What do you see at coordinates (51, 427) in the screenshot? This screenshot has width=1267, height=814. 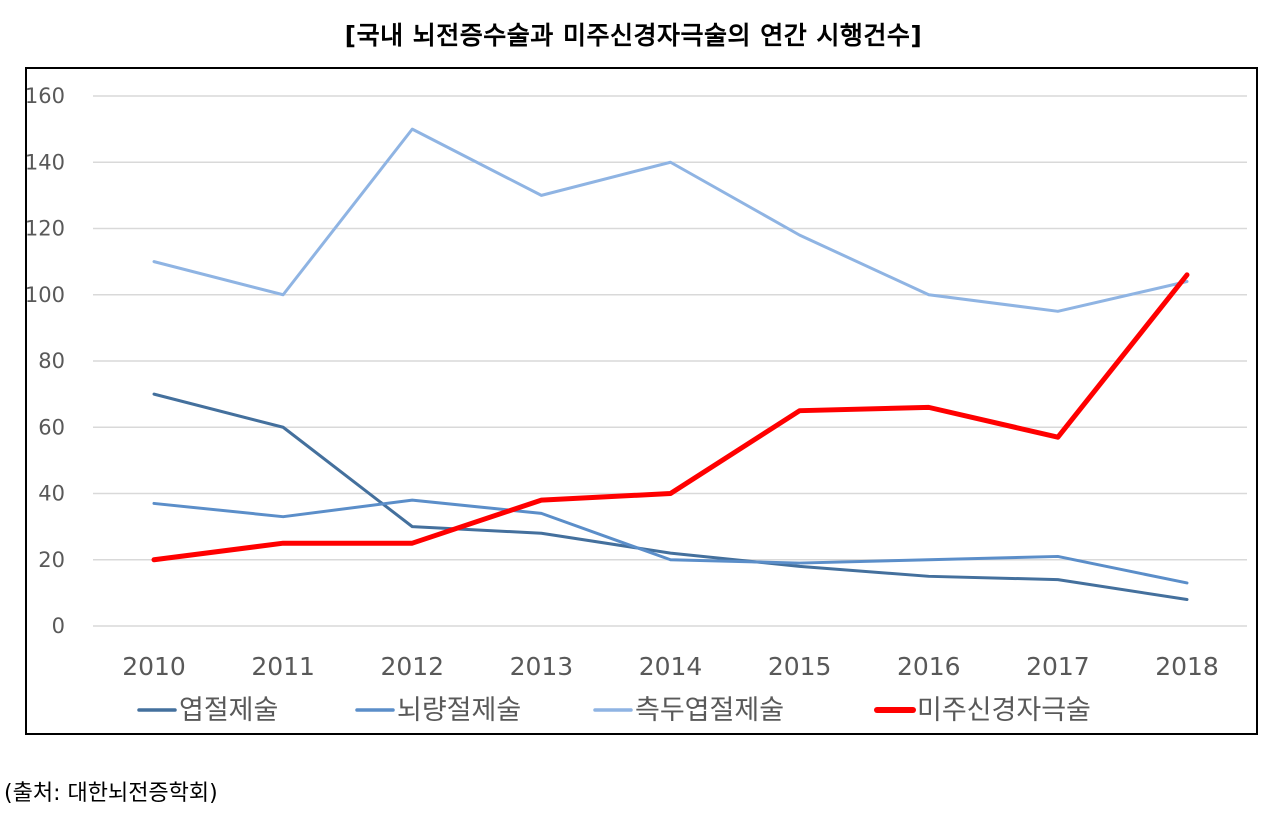 I see `y-tick-label: 60` at bounding box center [51, 427].